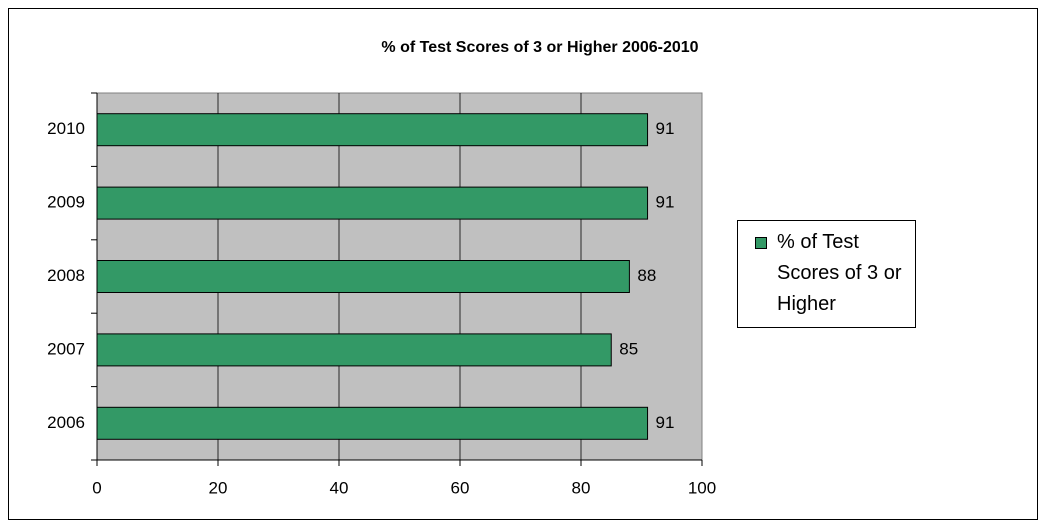 The width and height of the screenshot is (1045, 525). What do you see at coordinates (460, 487) in the screenshot?
I see `x-tick-label: 60` at bounding box center [460, 487].